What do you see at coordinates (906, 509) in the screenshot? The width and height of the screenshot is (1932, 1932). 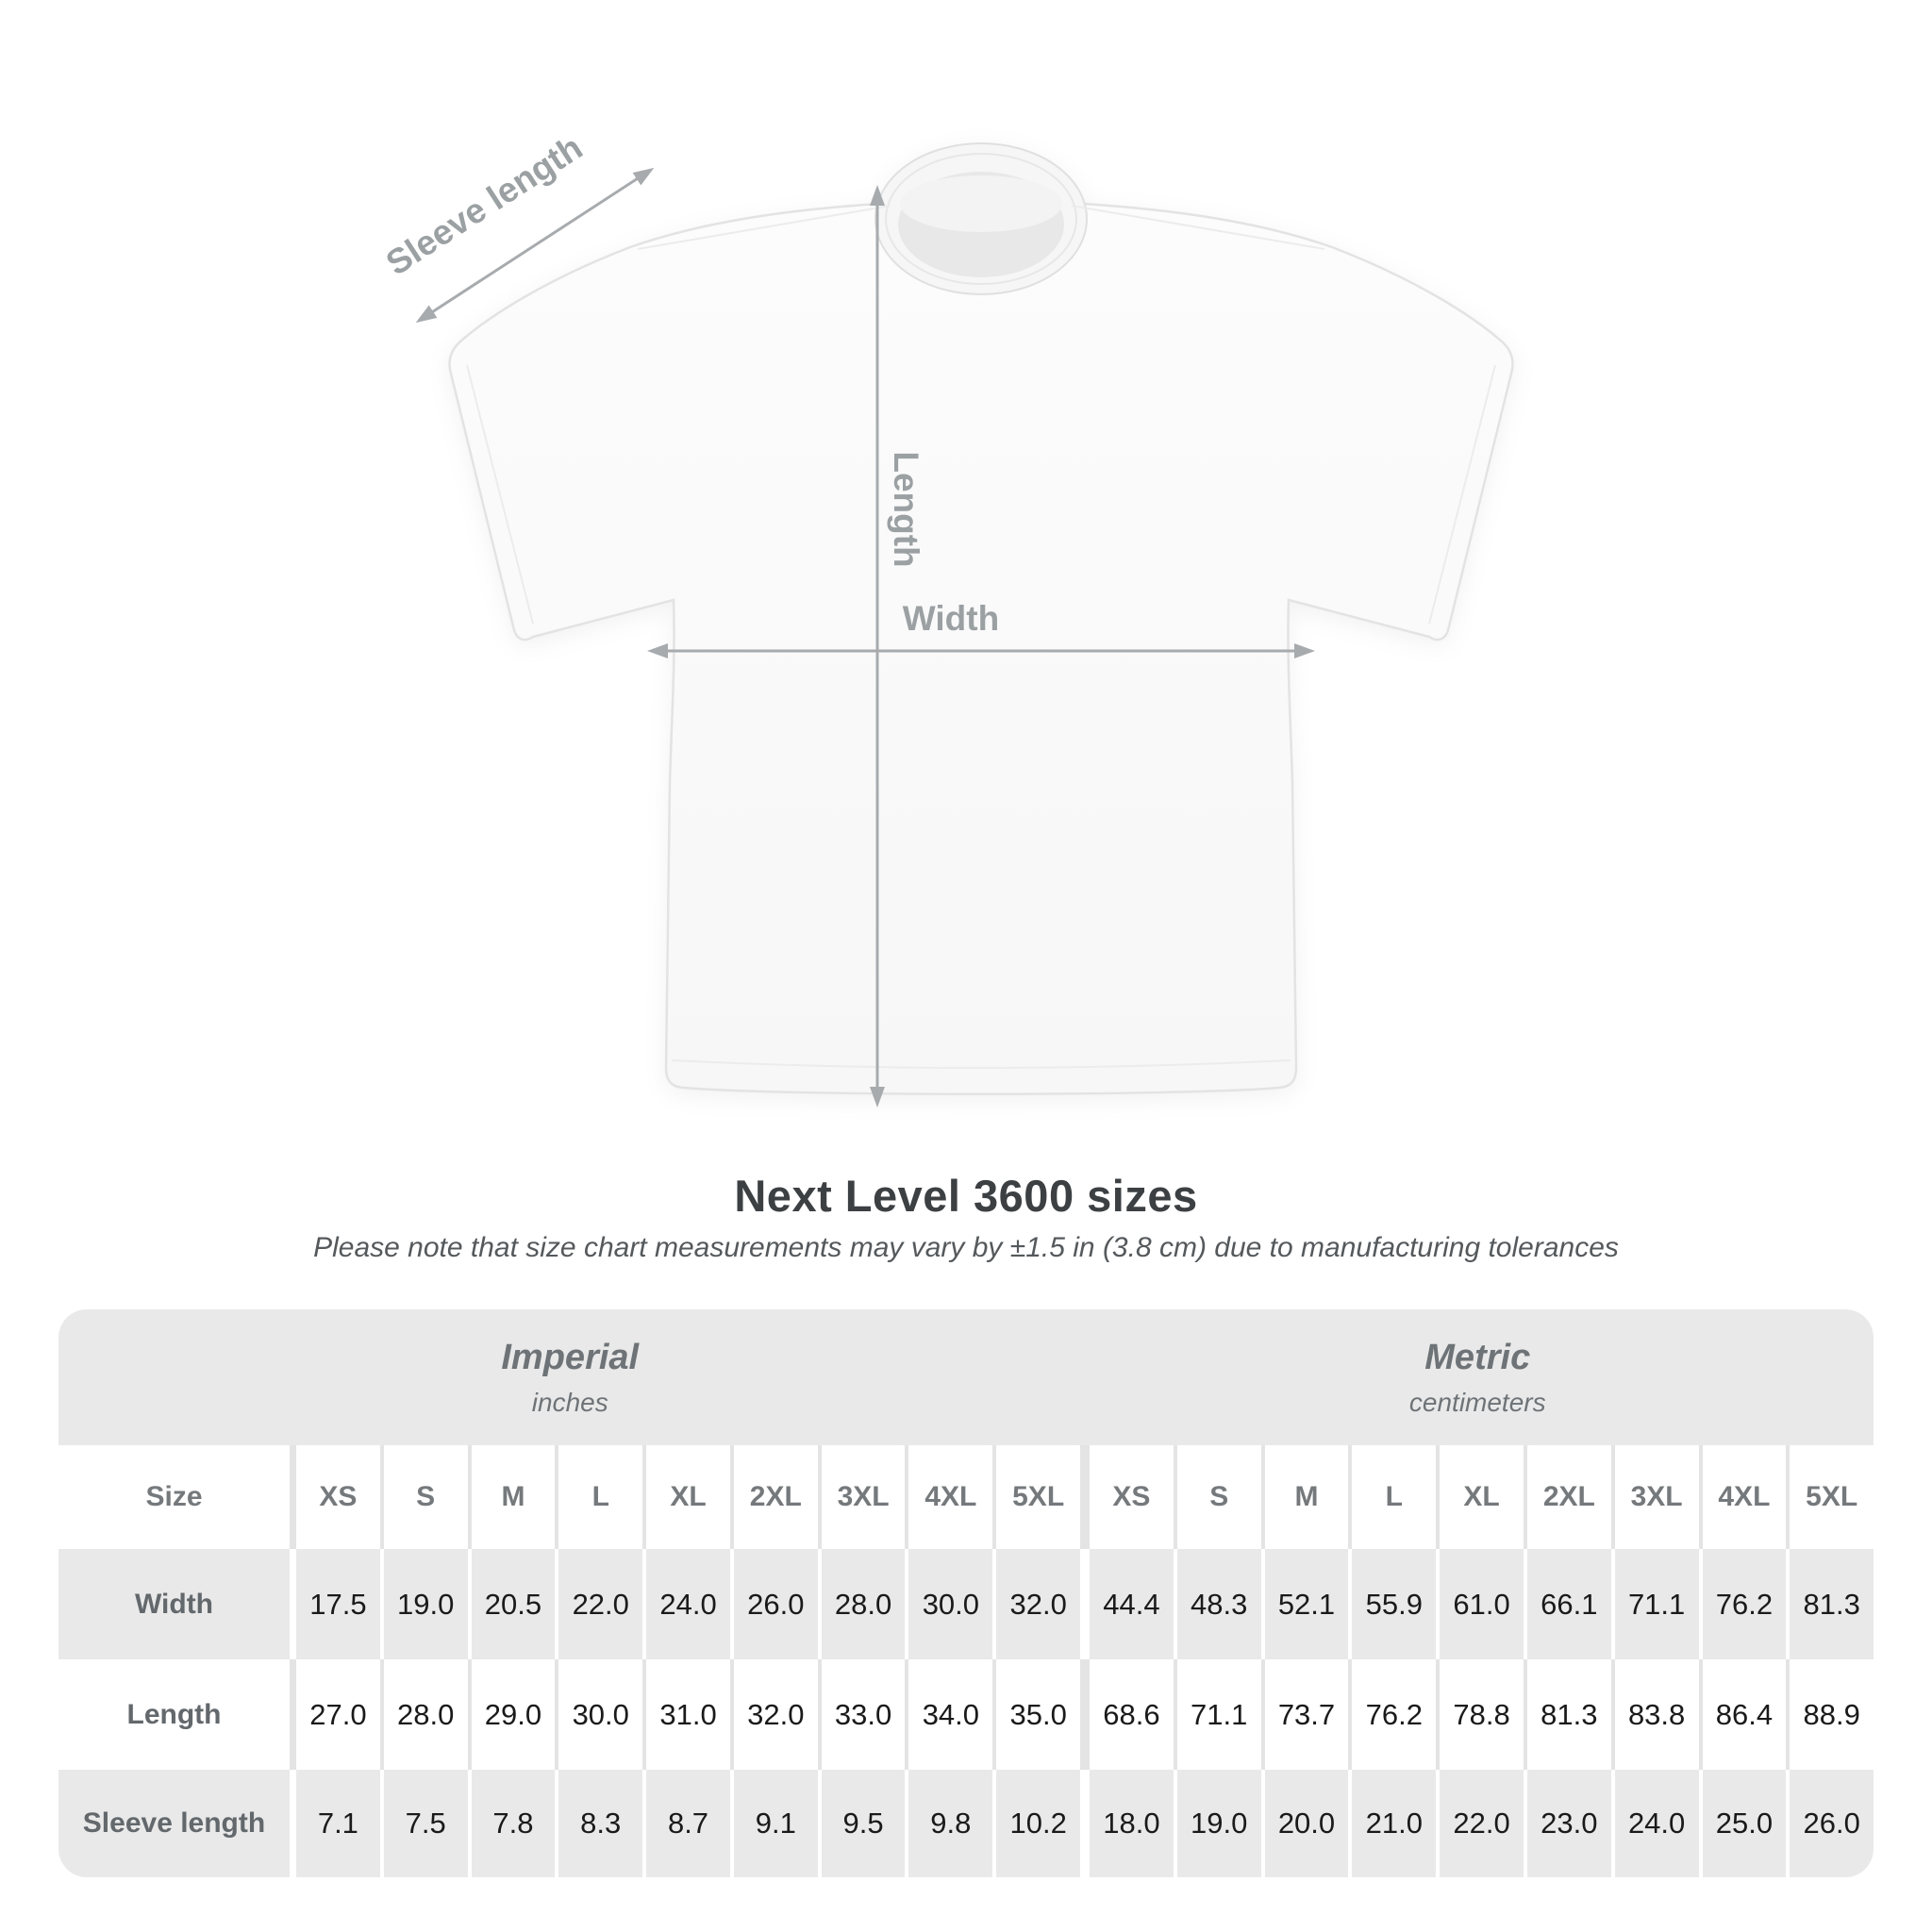 I see `length-label: Length` at bounding box center [906, 509].